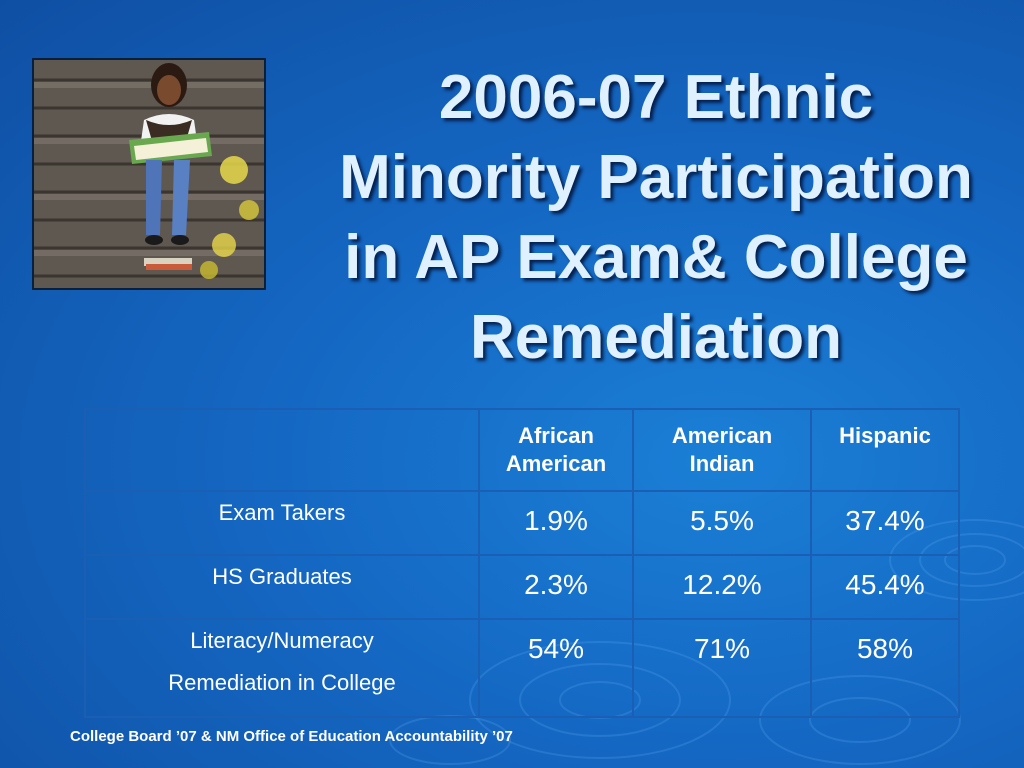 The image size is (1024, 768). Describe the element at coordinates (282, 682) in the screenshot. I see `row-label-remediation-line-2: Remediation in College` at that location.